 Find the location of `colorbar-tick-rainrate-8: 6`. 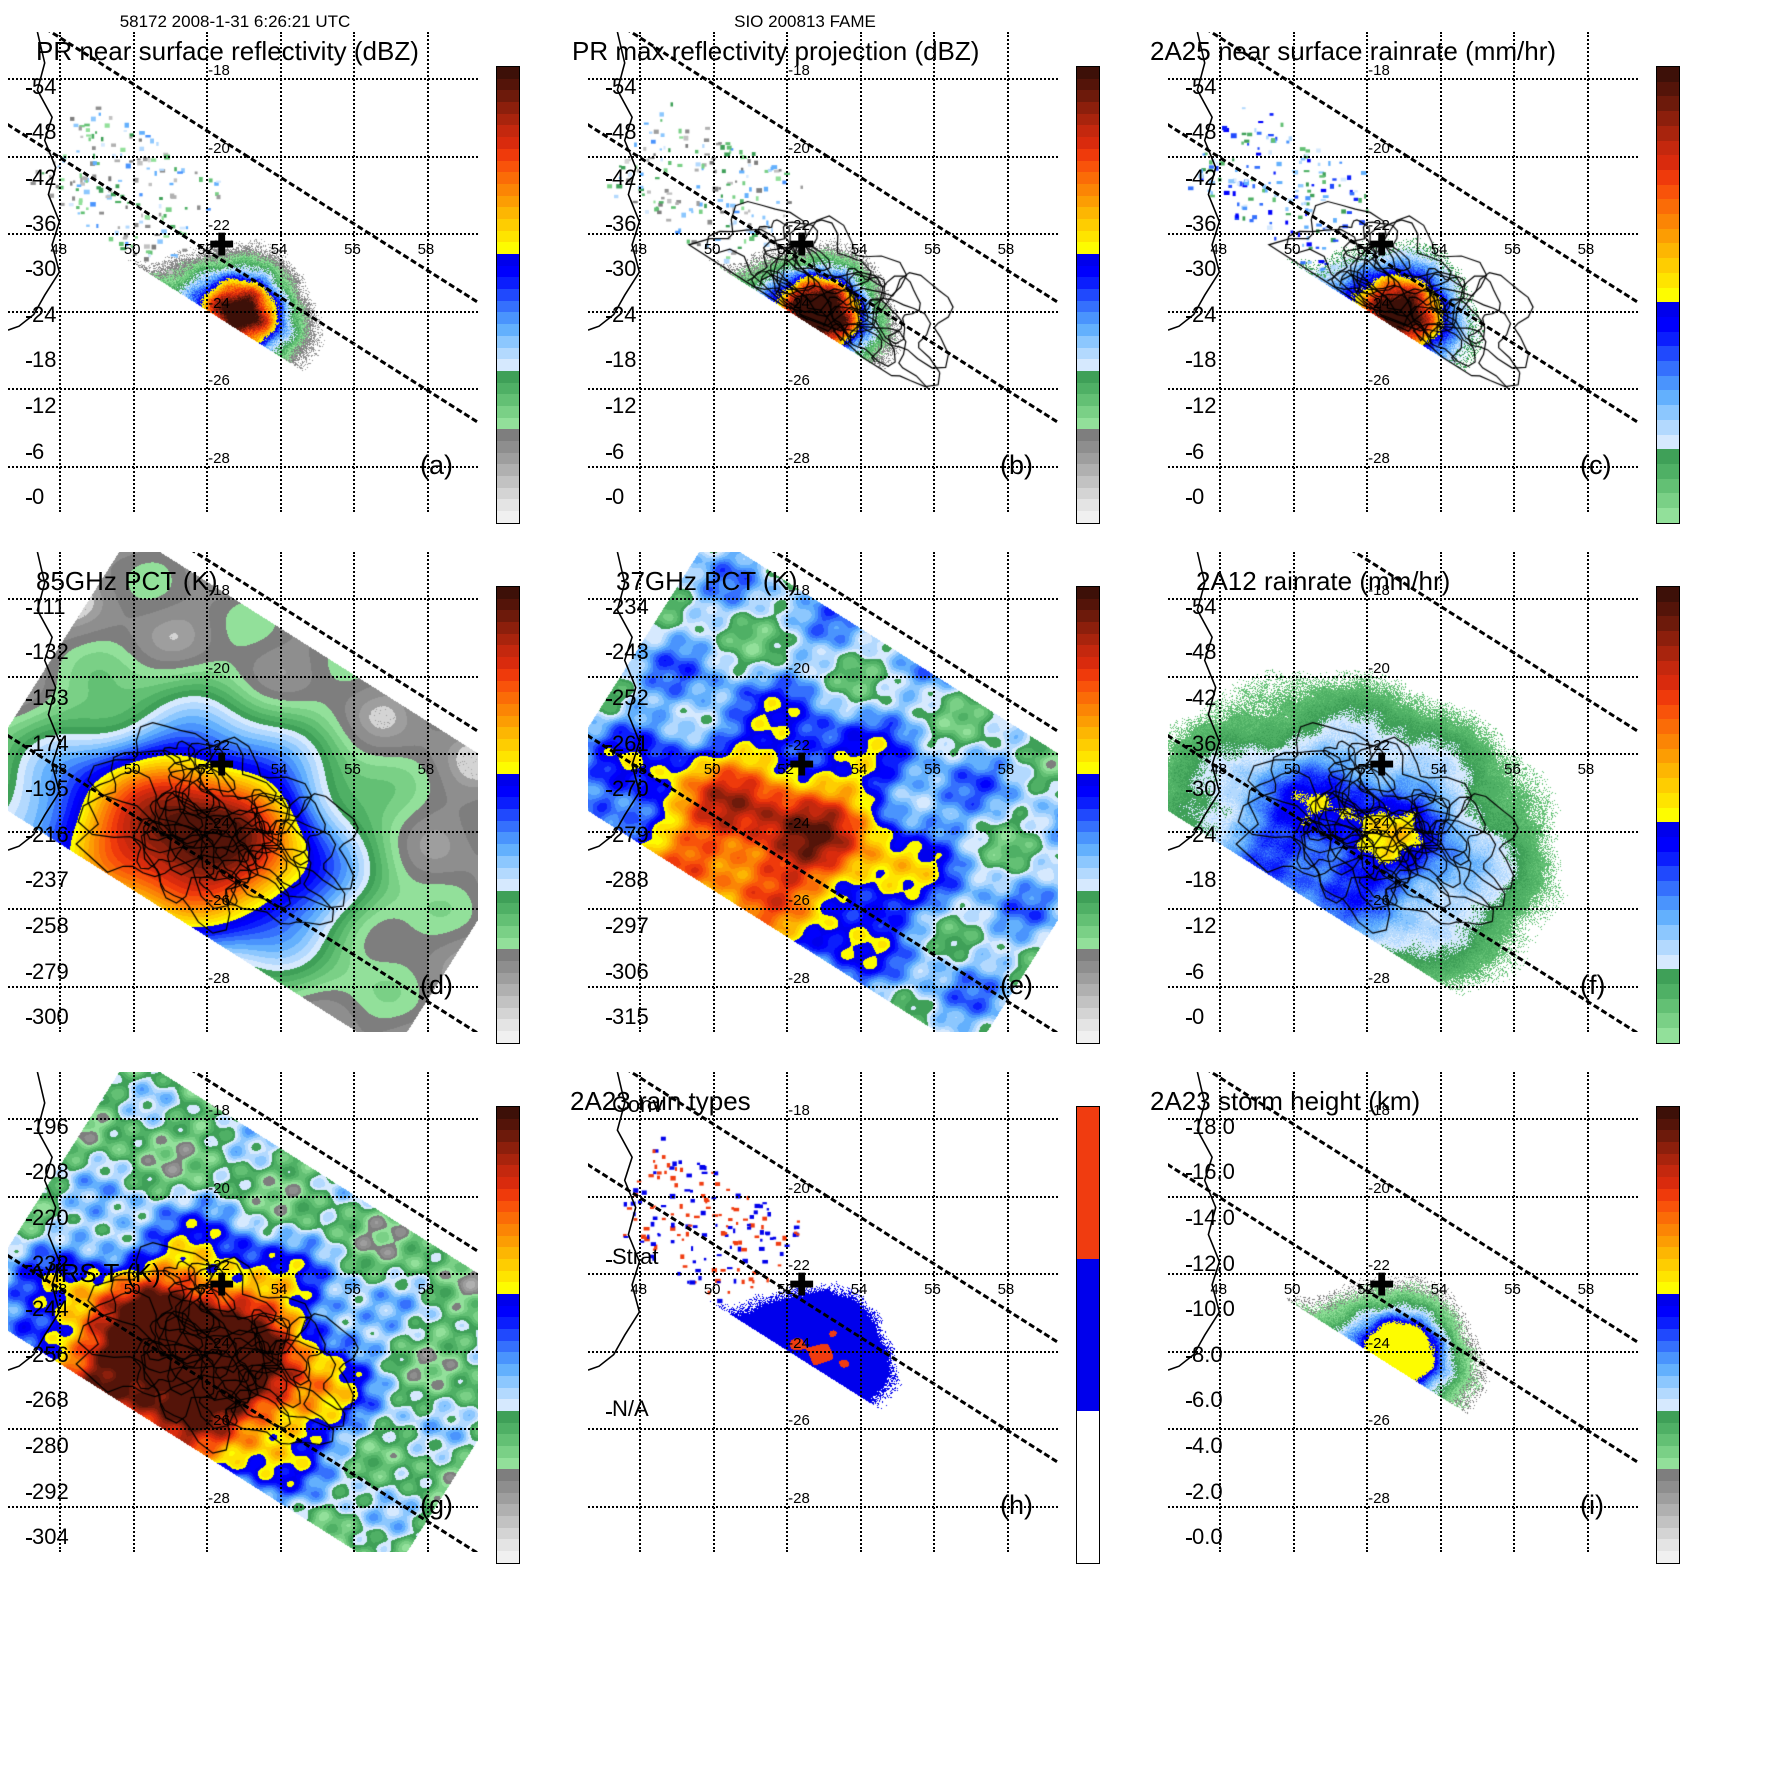

colorbar-tick-rainrate-8: 6 is located at coordinates (1195, 971).